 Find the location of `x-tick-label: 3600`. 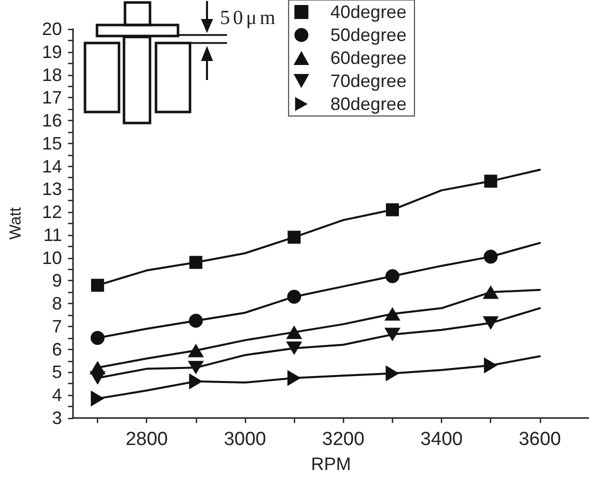

x-tick-label: 3600 is located at coordinates (539, 439).